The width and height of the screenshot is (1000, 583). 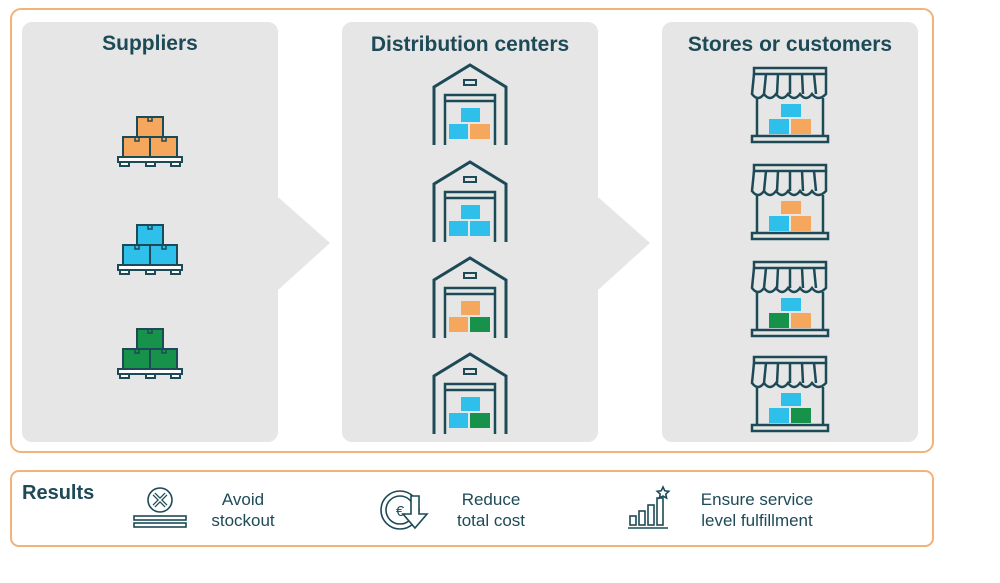 What do you see at coordinates (150, 43) in the screenshot?
I see `suppliers-title: Suppliers` at bounding box center [150, 43].